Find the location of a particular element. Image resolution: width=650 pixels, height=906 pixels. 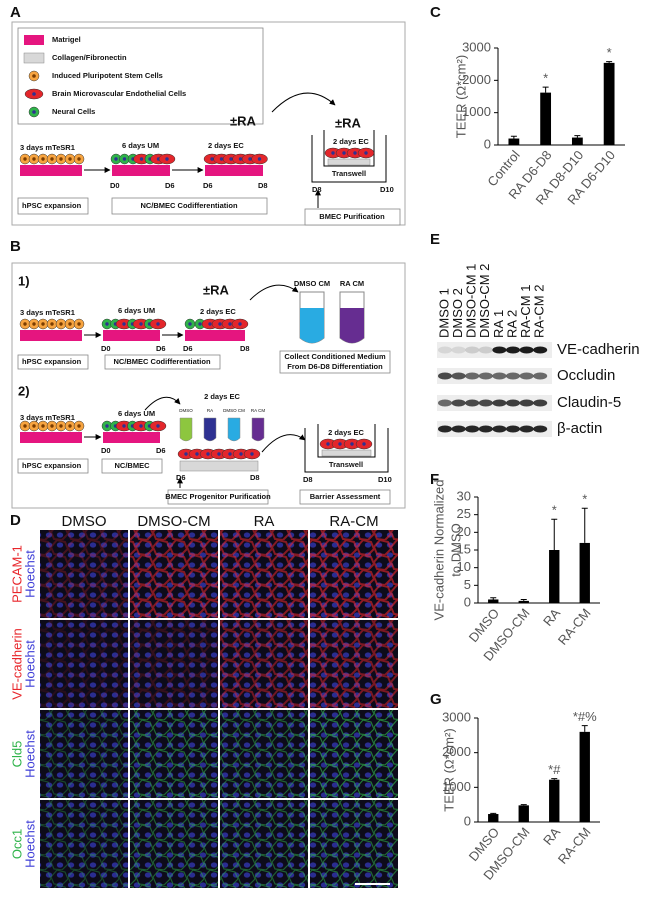

y-tick-label: 3000 is located at coordinates (456, 716).